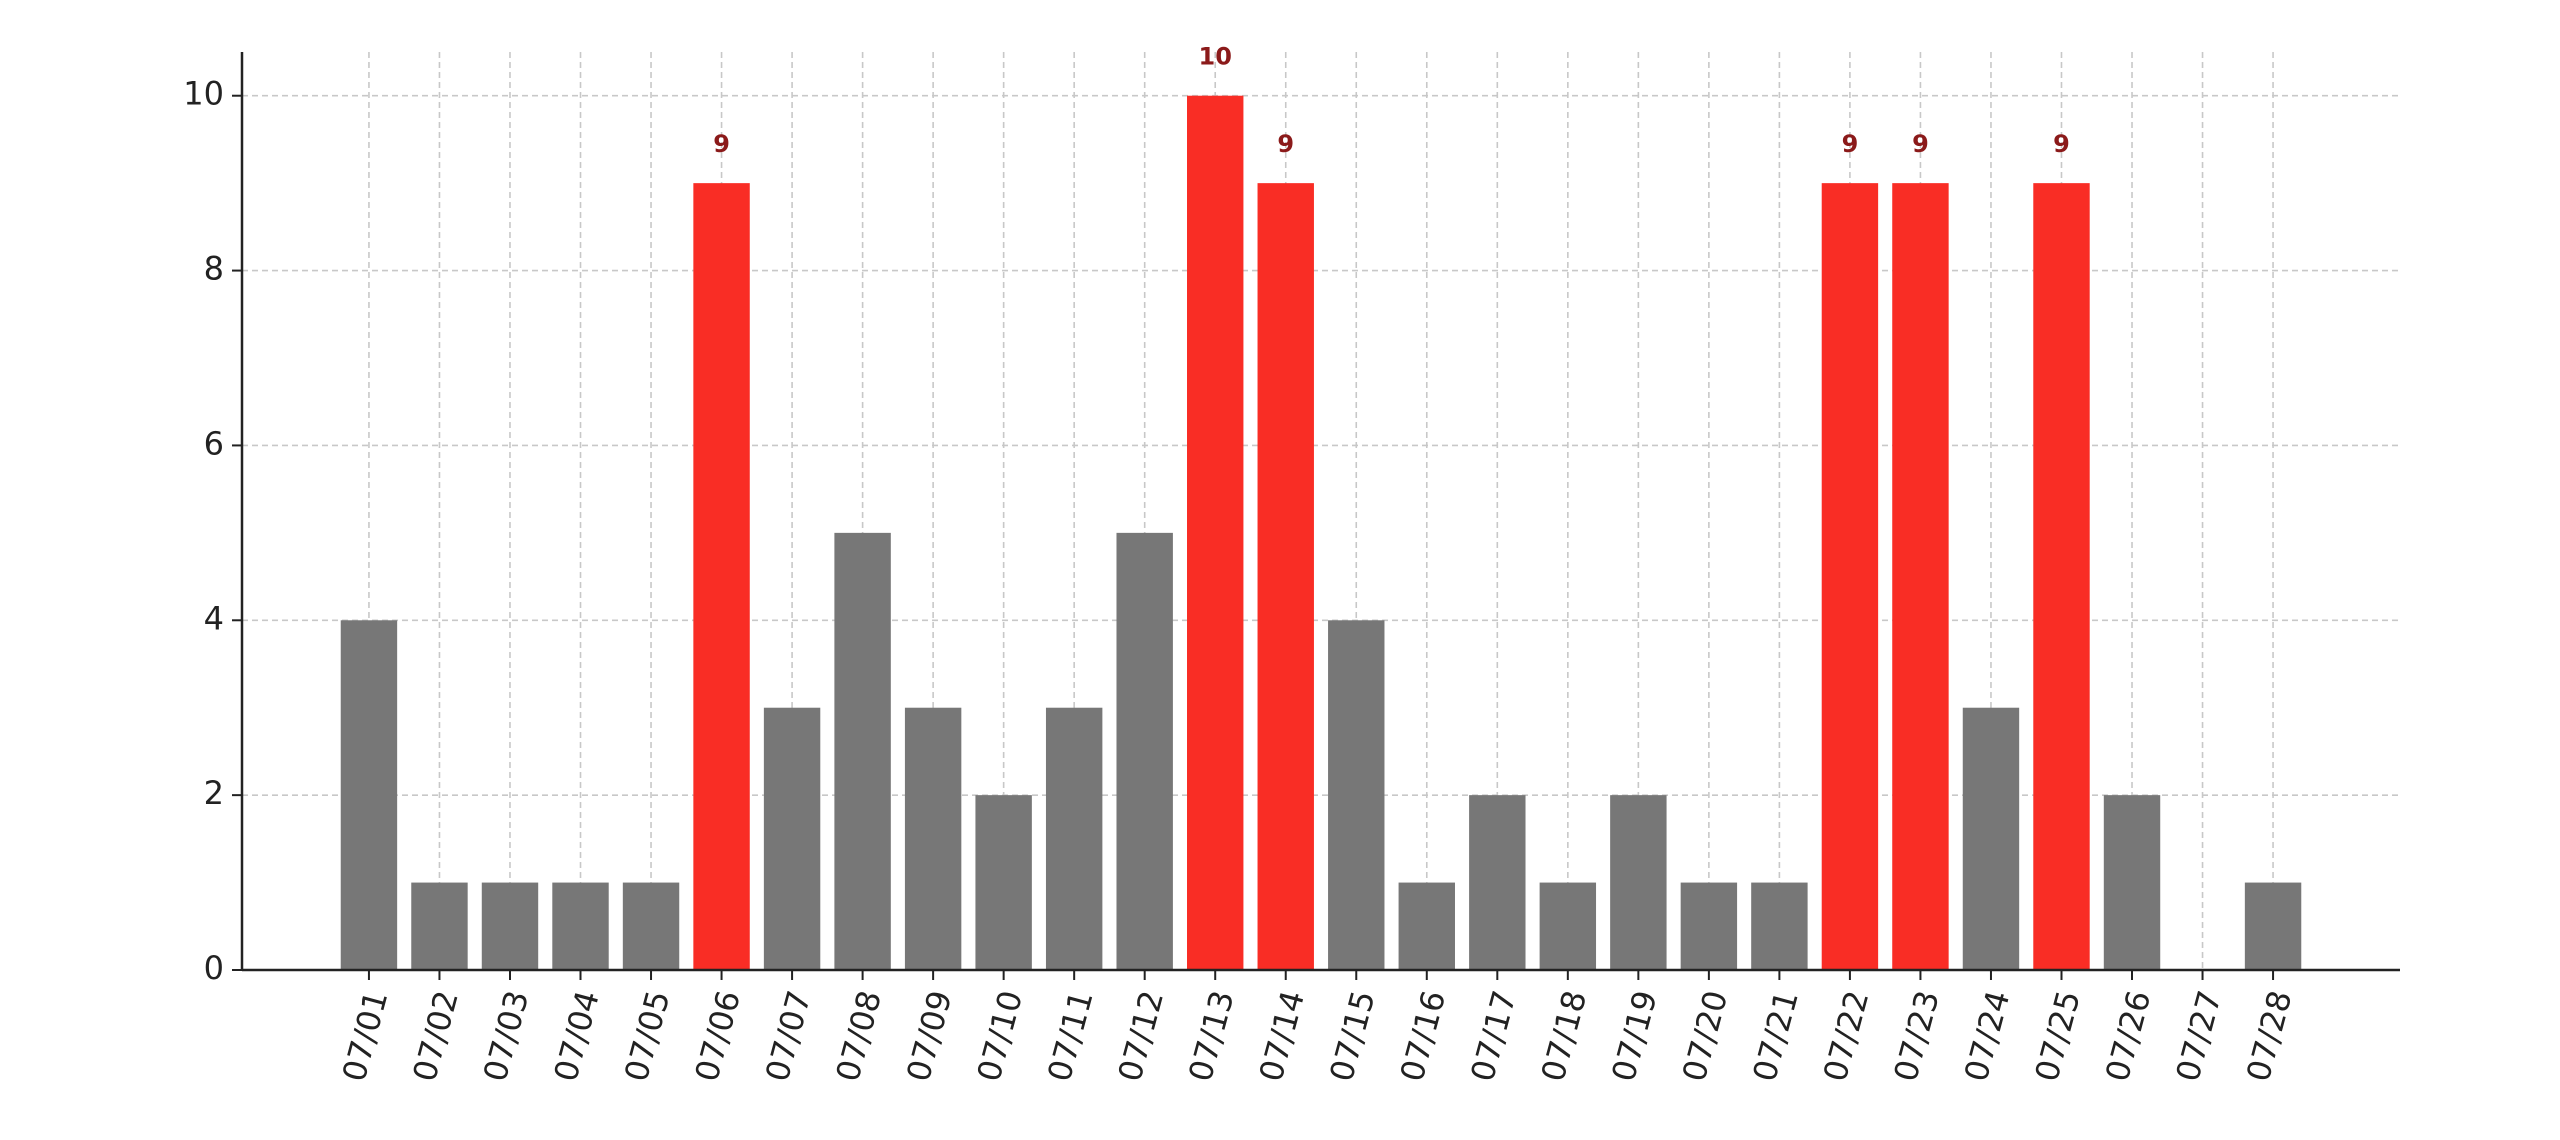  Describe the element at coordinates (1211, 1036) in the screenshot. I see `x-tick-label: 07/13` at that location.